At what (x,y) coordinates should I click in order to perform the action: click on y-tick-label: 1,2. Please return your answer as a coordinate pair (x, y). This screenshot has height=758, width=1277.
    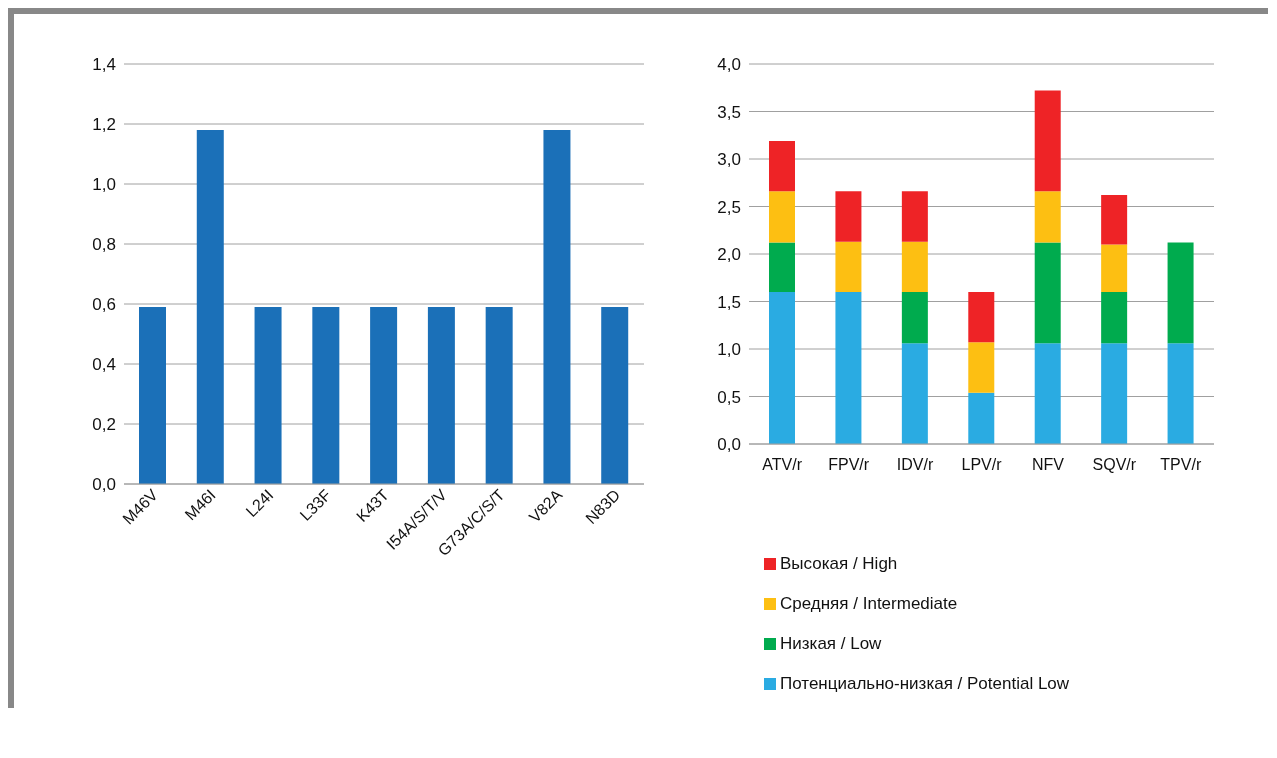
    Looking at the image, I should click on (104, 125).